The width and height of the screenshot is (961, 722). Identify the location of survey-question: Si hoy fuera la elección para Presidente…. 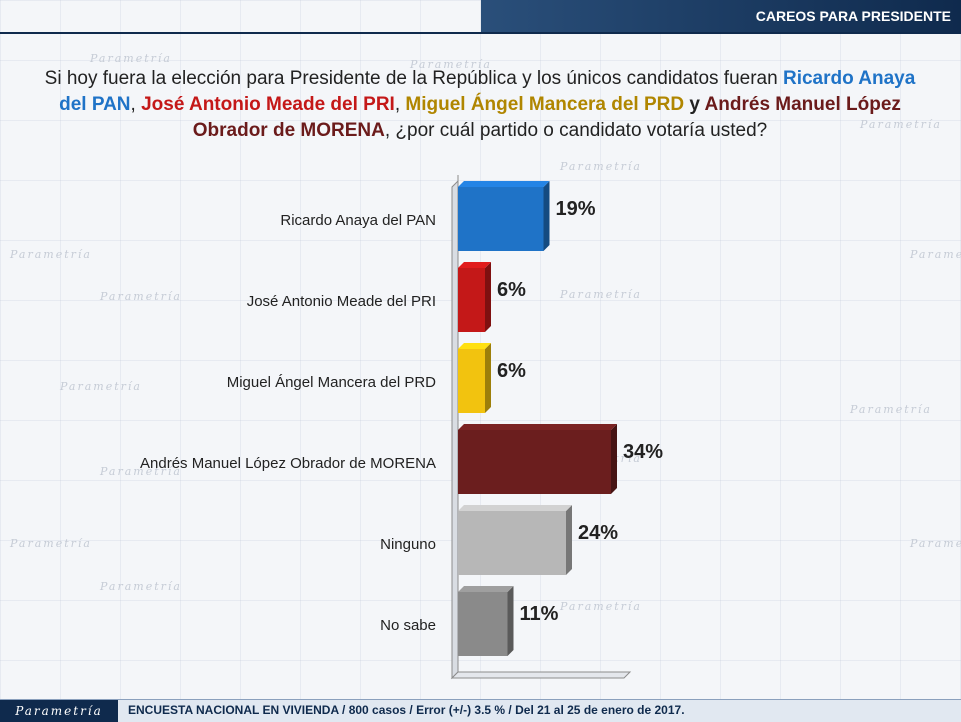
(480, 105).